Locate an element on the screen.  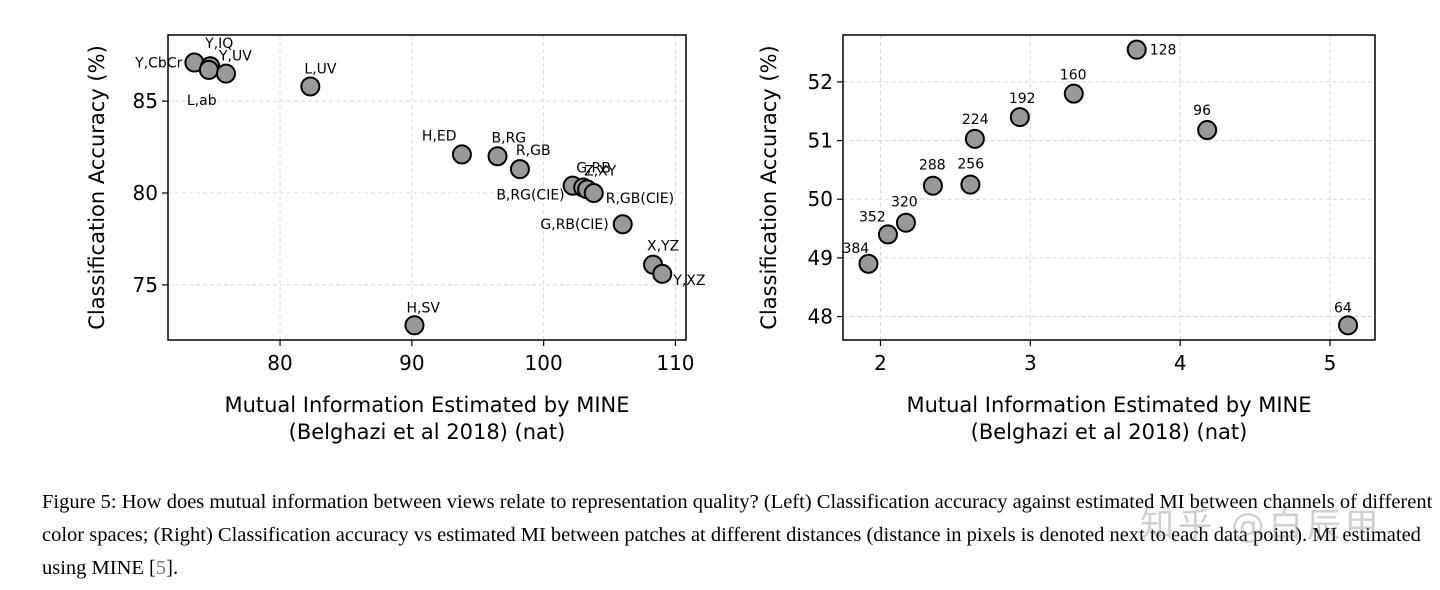
point-label: Y,UV is located at coordinates (235, 57).